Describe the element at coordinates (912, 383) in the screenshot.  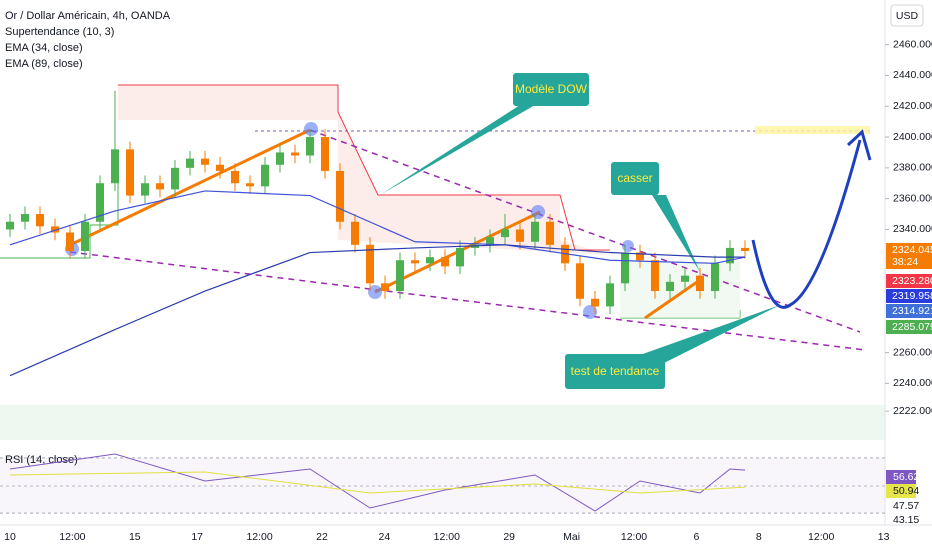
I see `y-tick-label: 2240.000` at that location.